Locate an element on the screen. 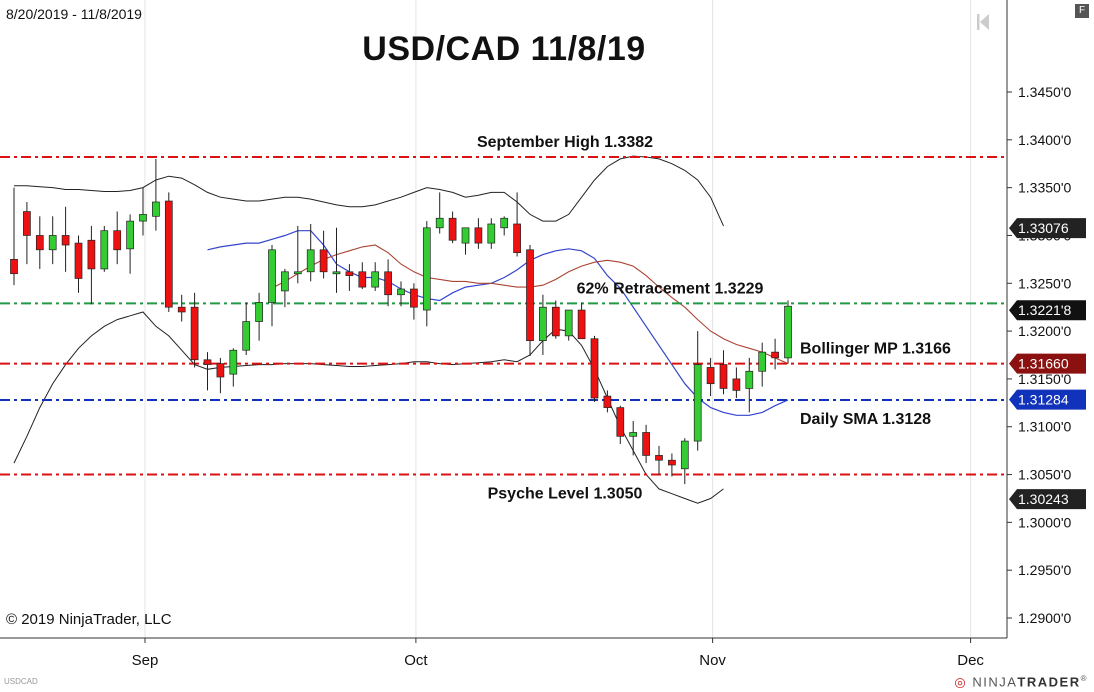  x-tick-label: Nov is located at coordinates (712, 660).